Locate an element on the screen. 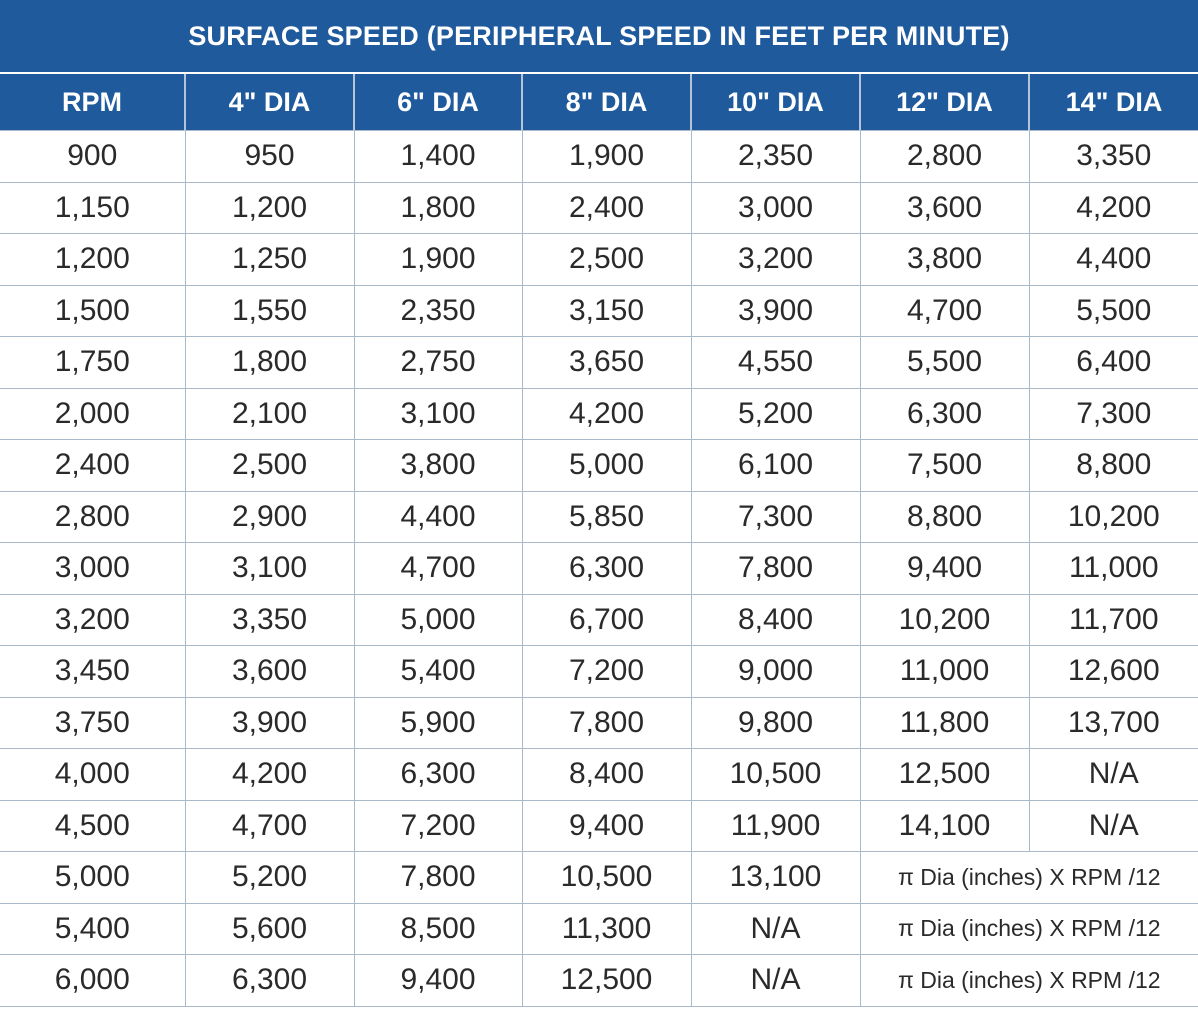  rpm-cell: 5,400 is located at coordinates (93, 928).